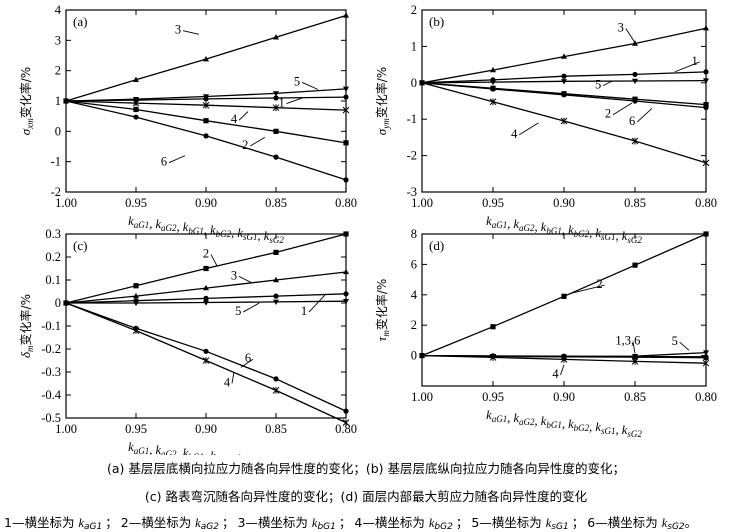 The image size is (732, 532). I want to click on y-tick-label: -0.1, so click(51, 326).